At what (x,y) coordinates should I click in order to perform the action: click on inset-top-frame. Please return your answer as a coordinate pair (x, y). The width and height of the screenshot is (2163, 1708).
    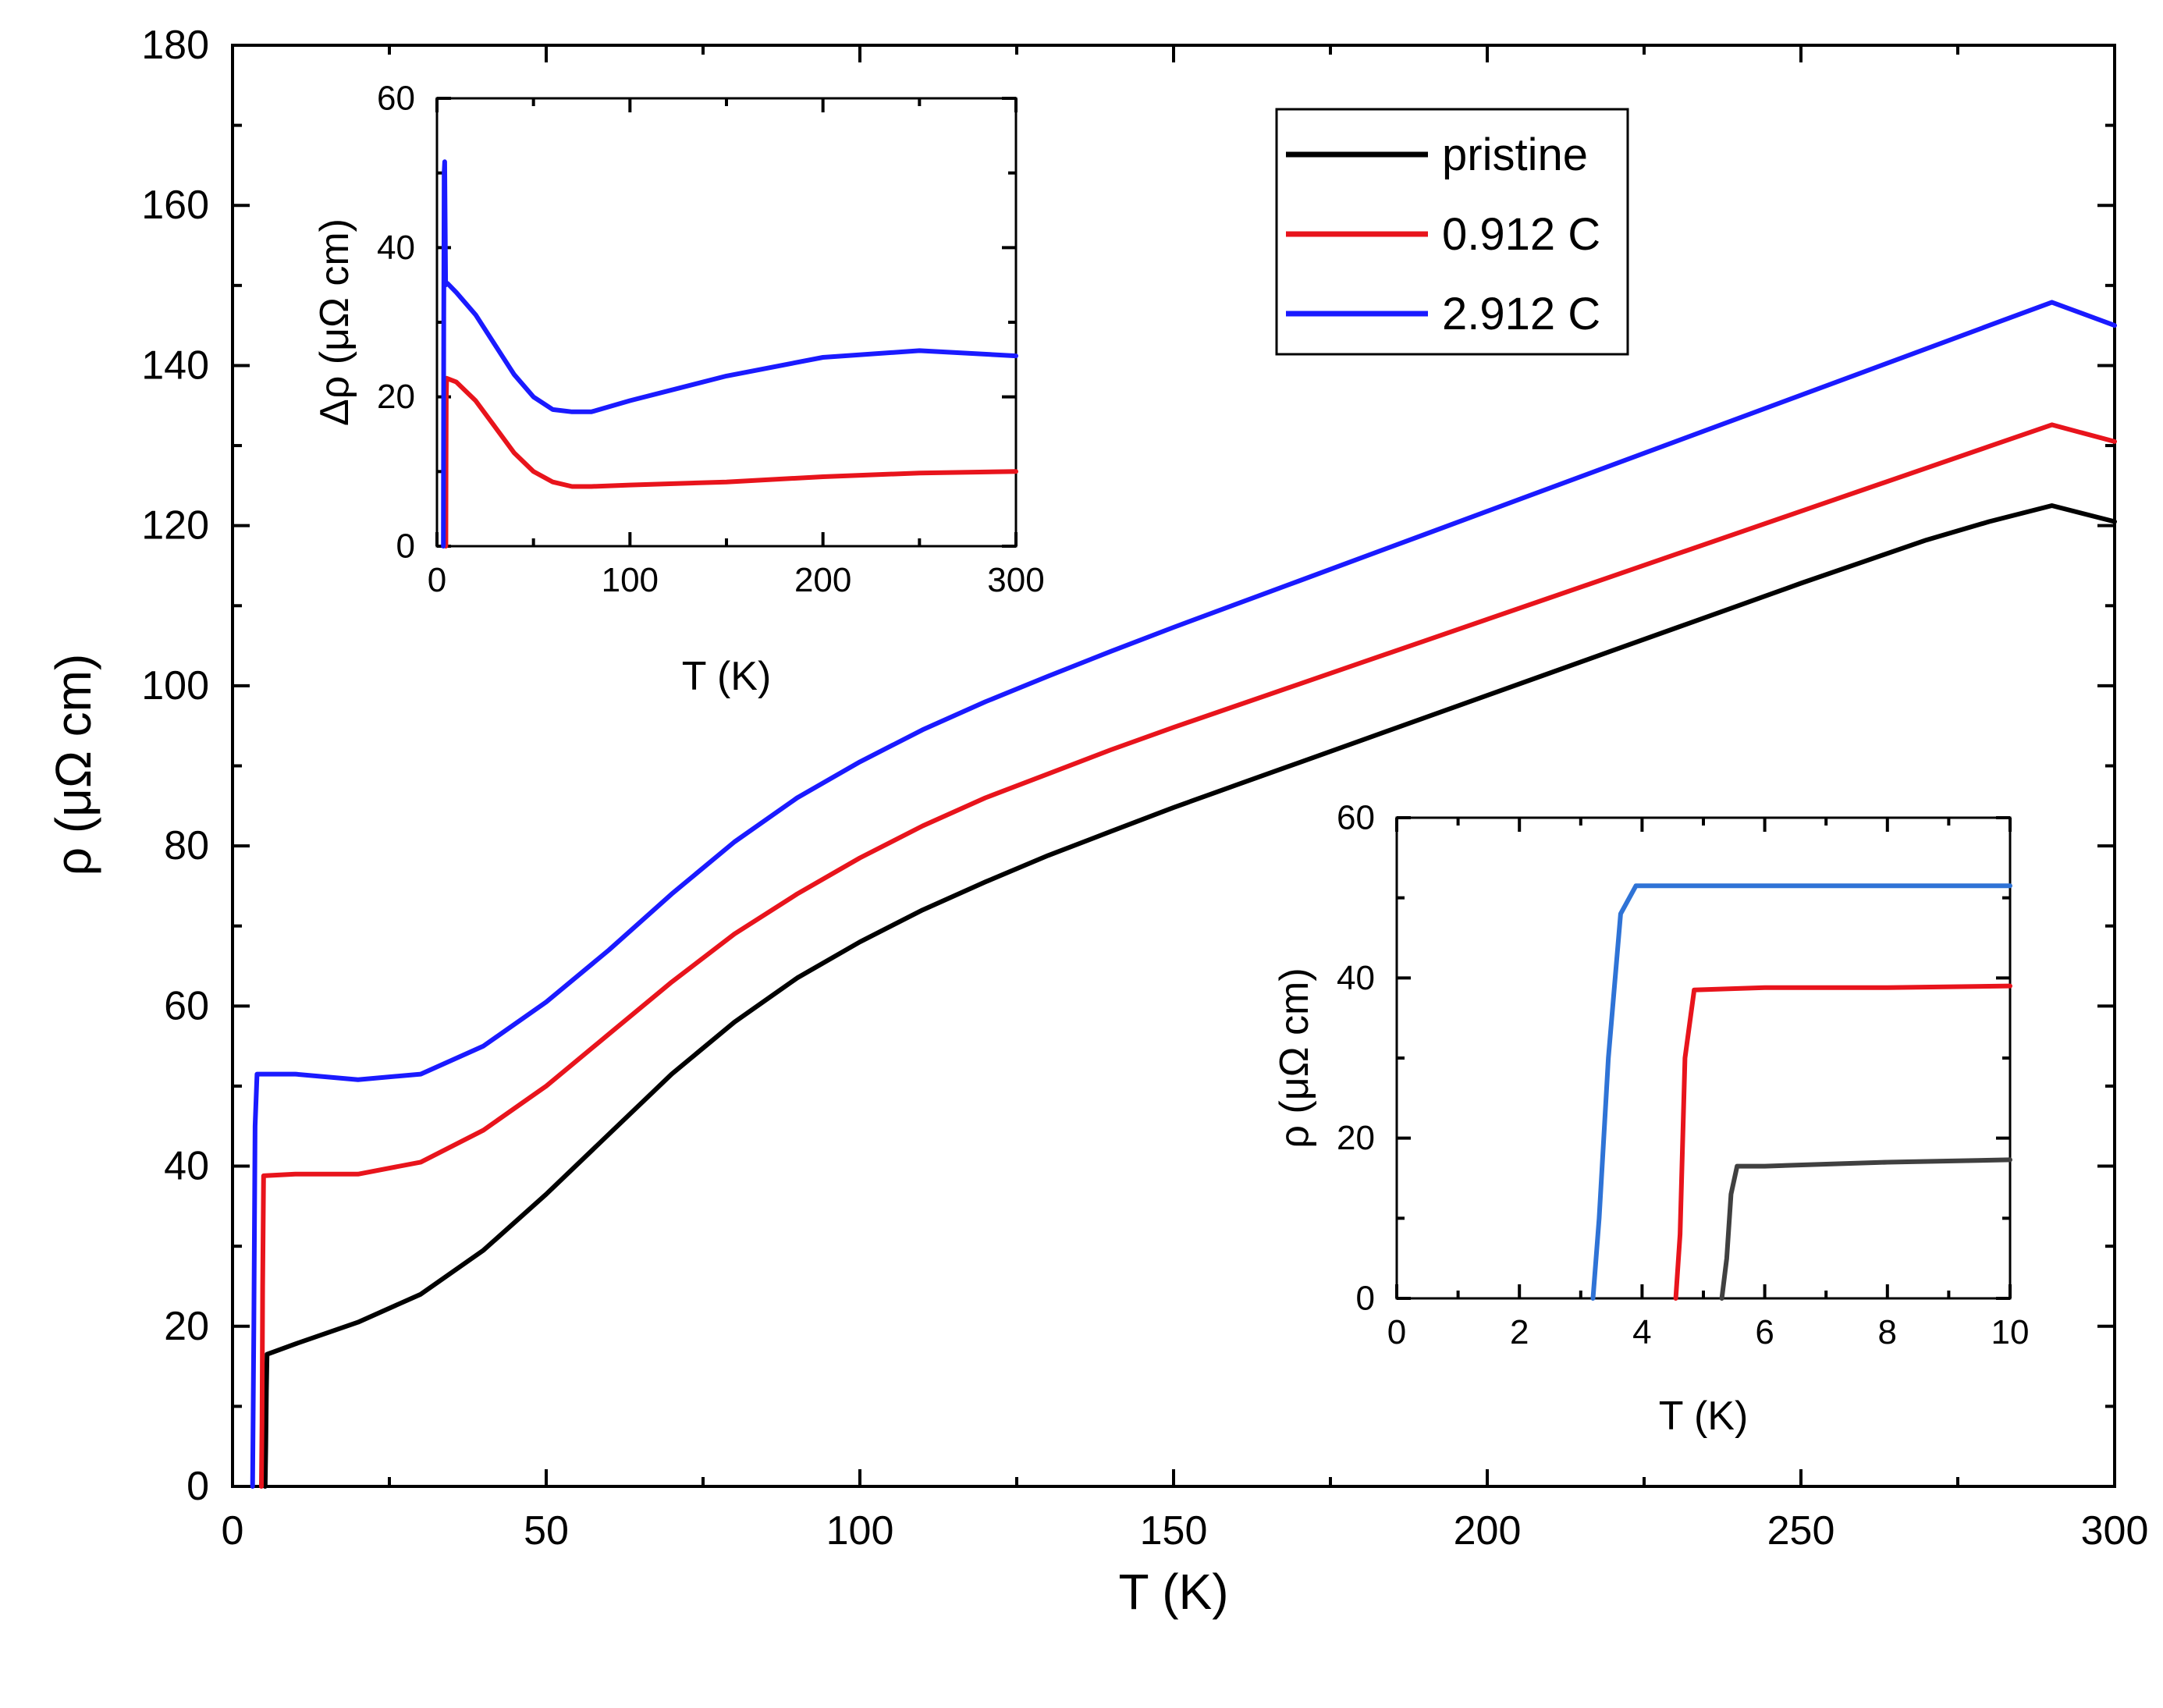
    Looking at the image, I should click on (726, 322).